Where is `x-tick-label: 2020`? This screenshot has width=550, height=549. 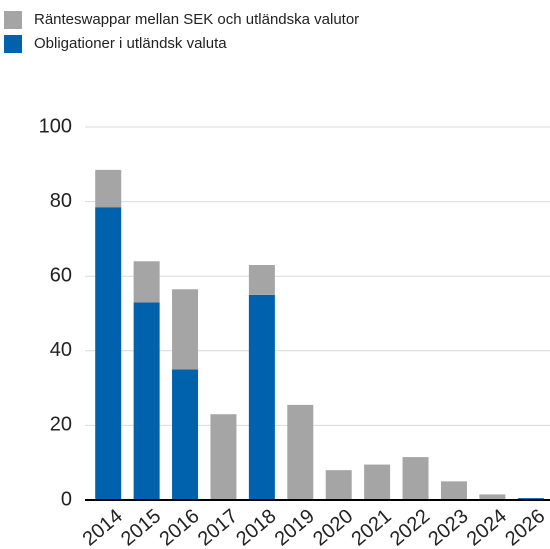 x-tick-label: 2020 is located at coordinates (333, 527).